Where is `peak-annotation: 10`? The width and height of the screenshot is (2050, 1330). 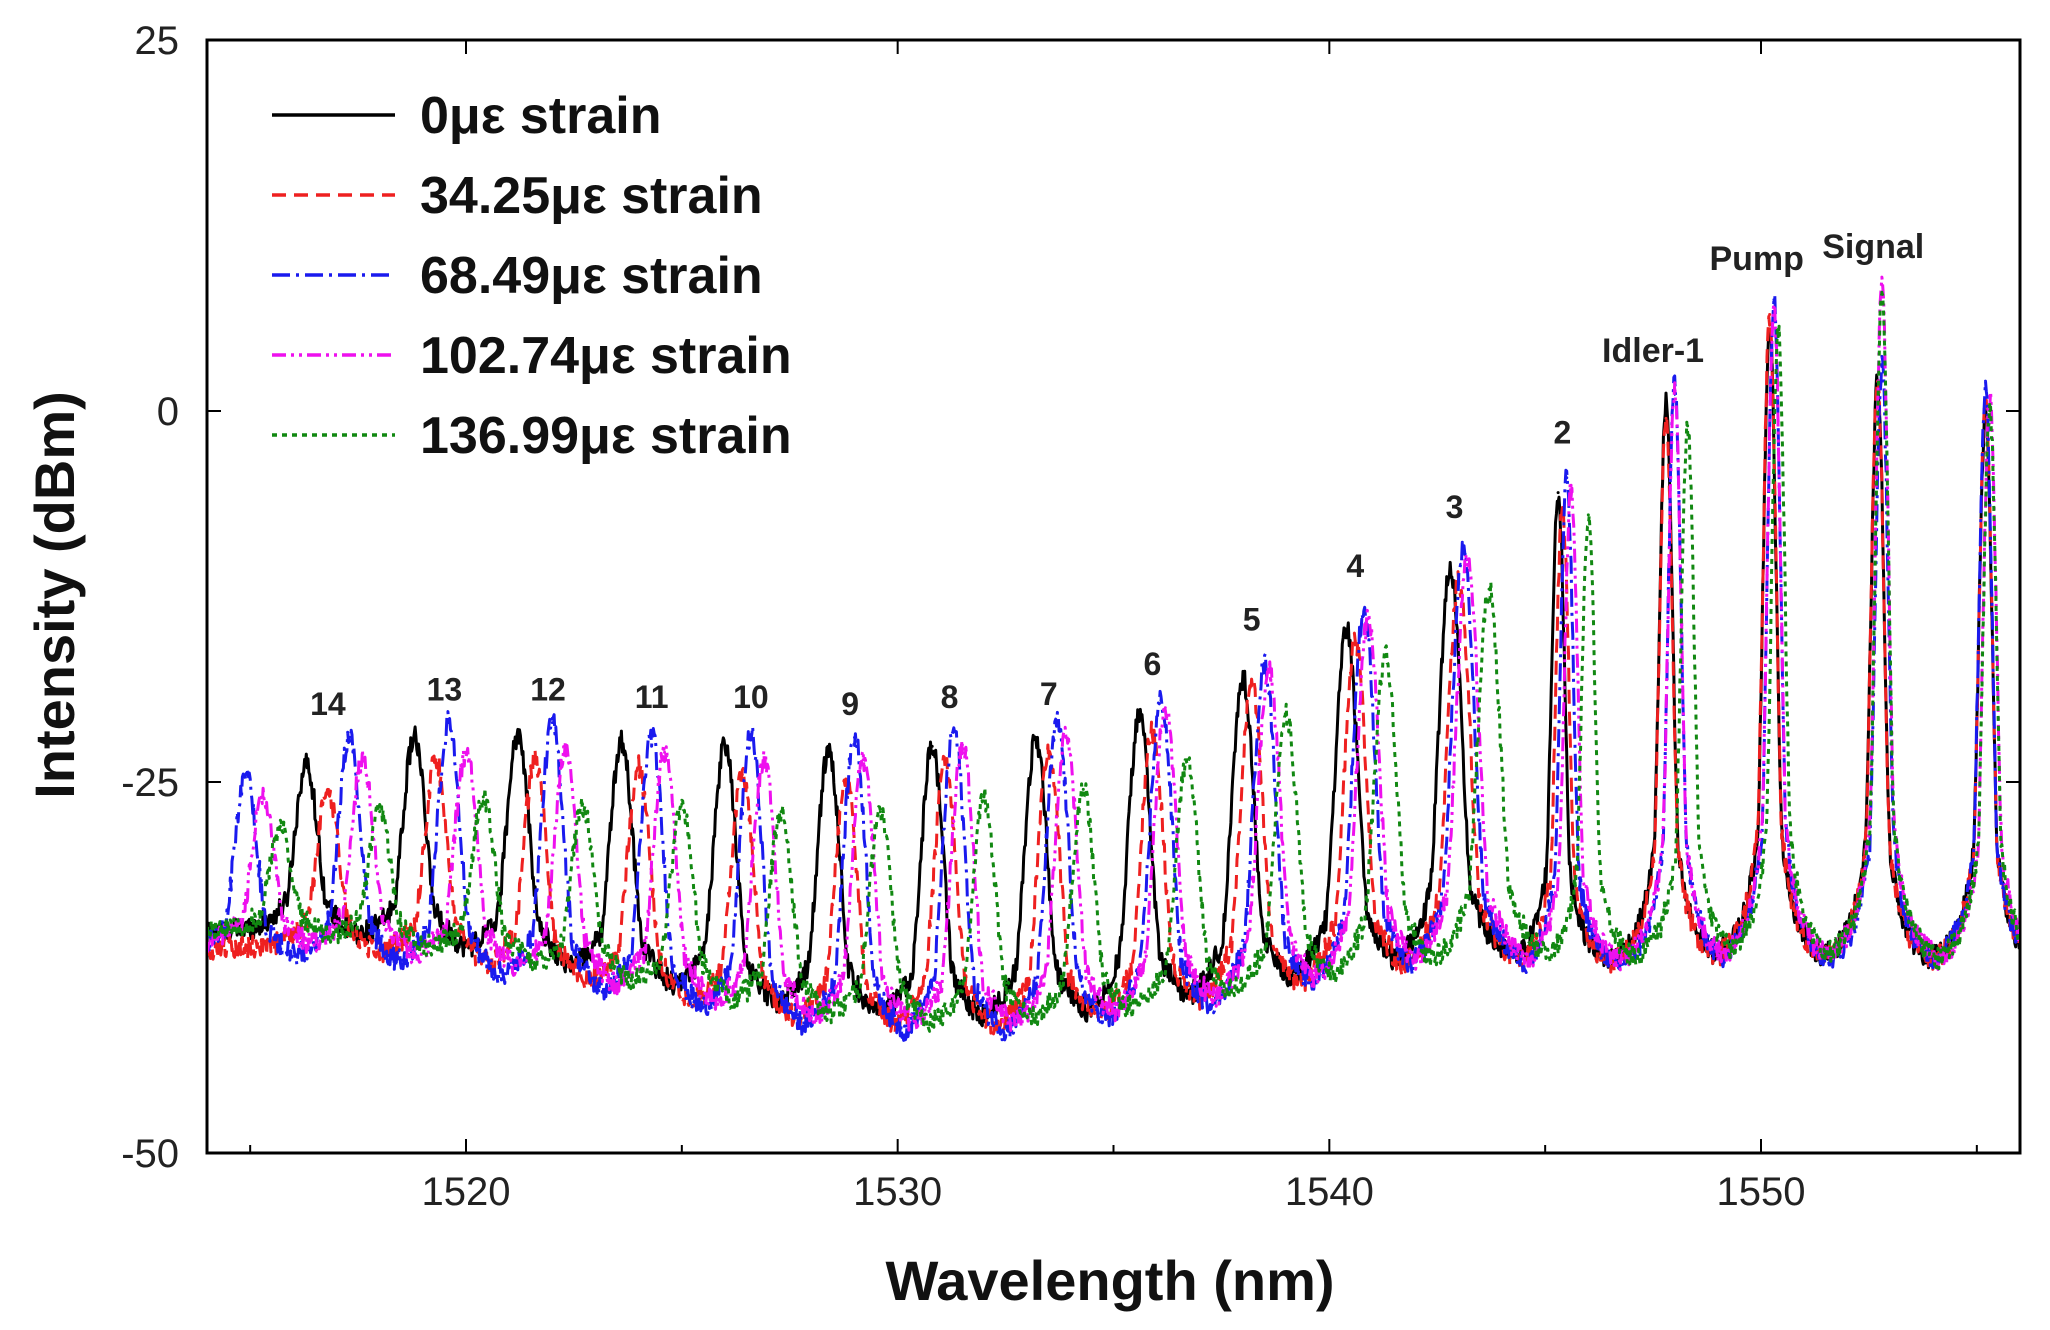 peak-annotation: 10 is located at coordinates (751, 697).